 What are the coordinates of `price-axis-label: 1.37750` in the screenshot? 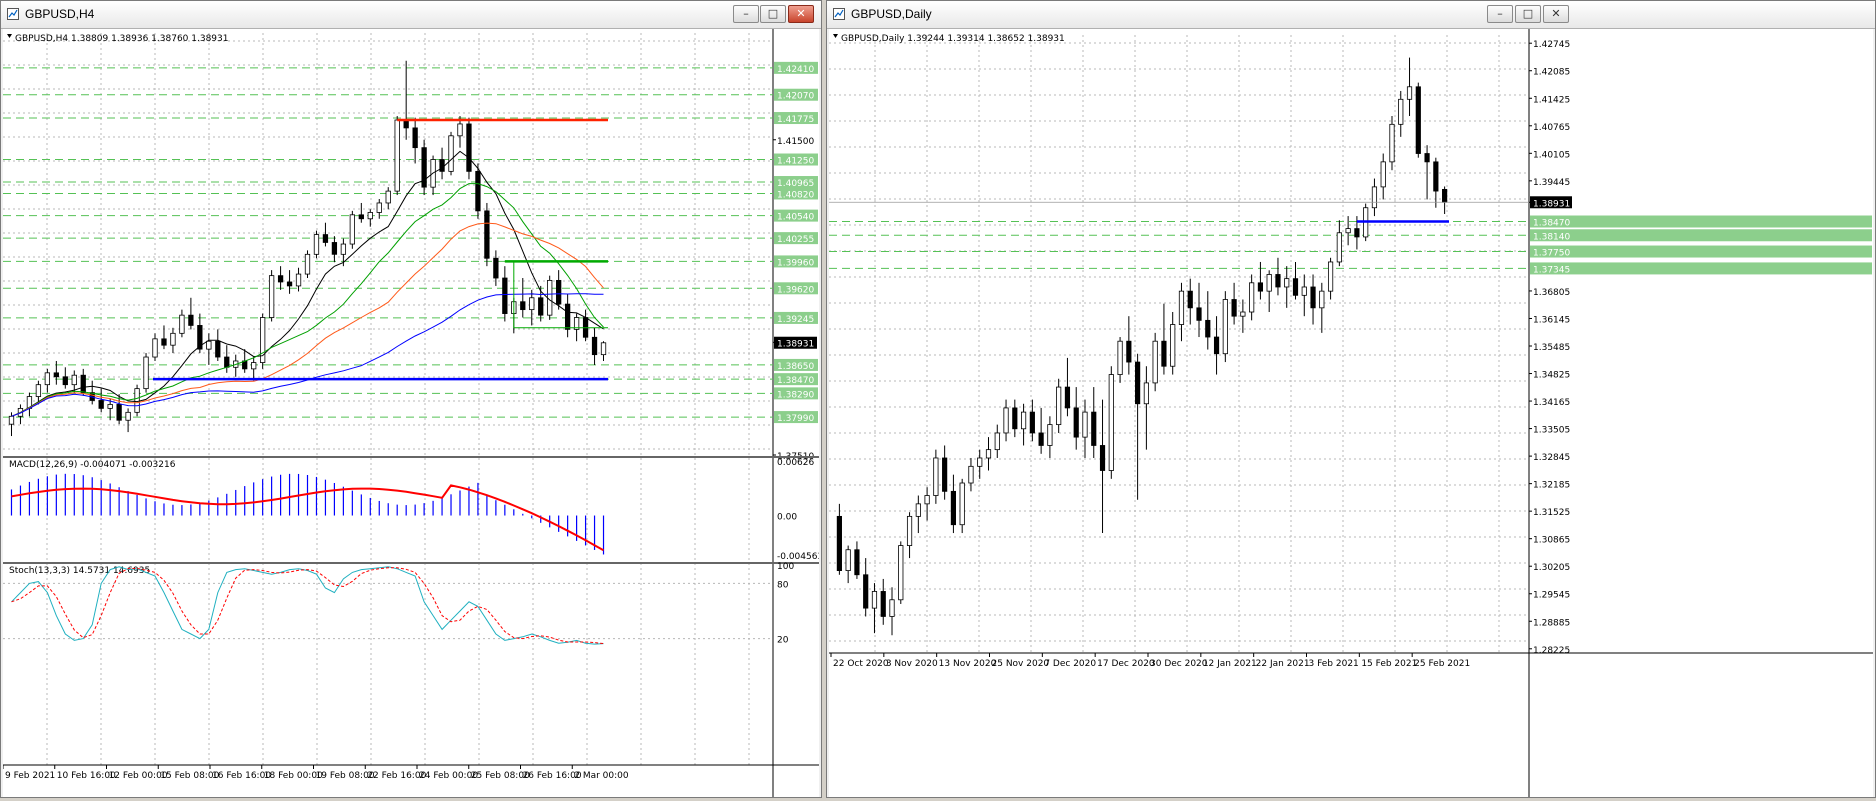 It's located at (1551, 254).